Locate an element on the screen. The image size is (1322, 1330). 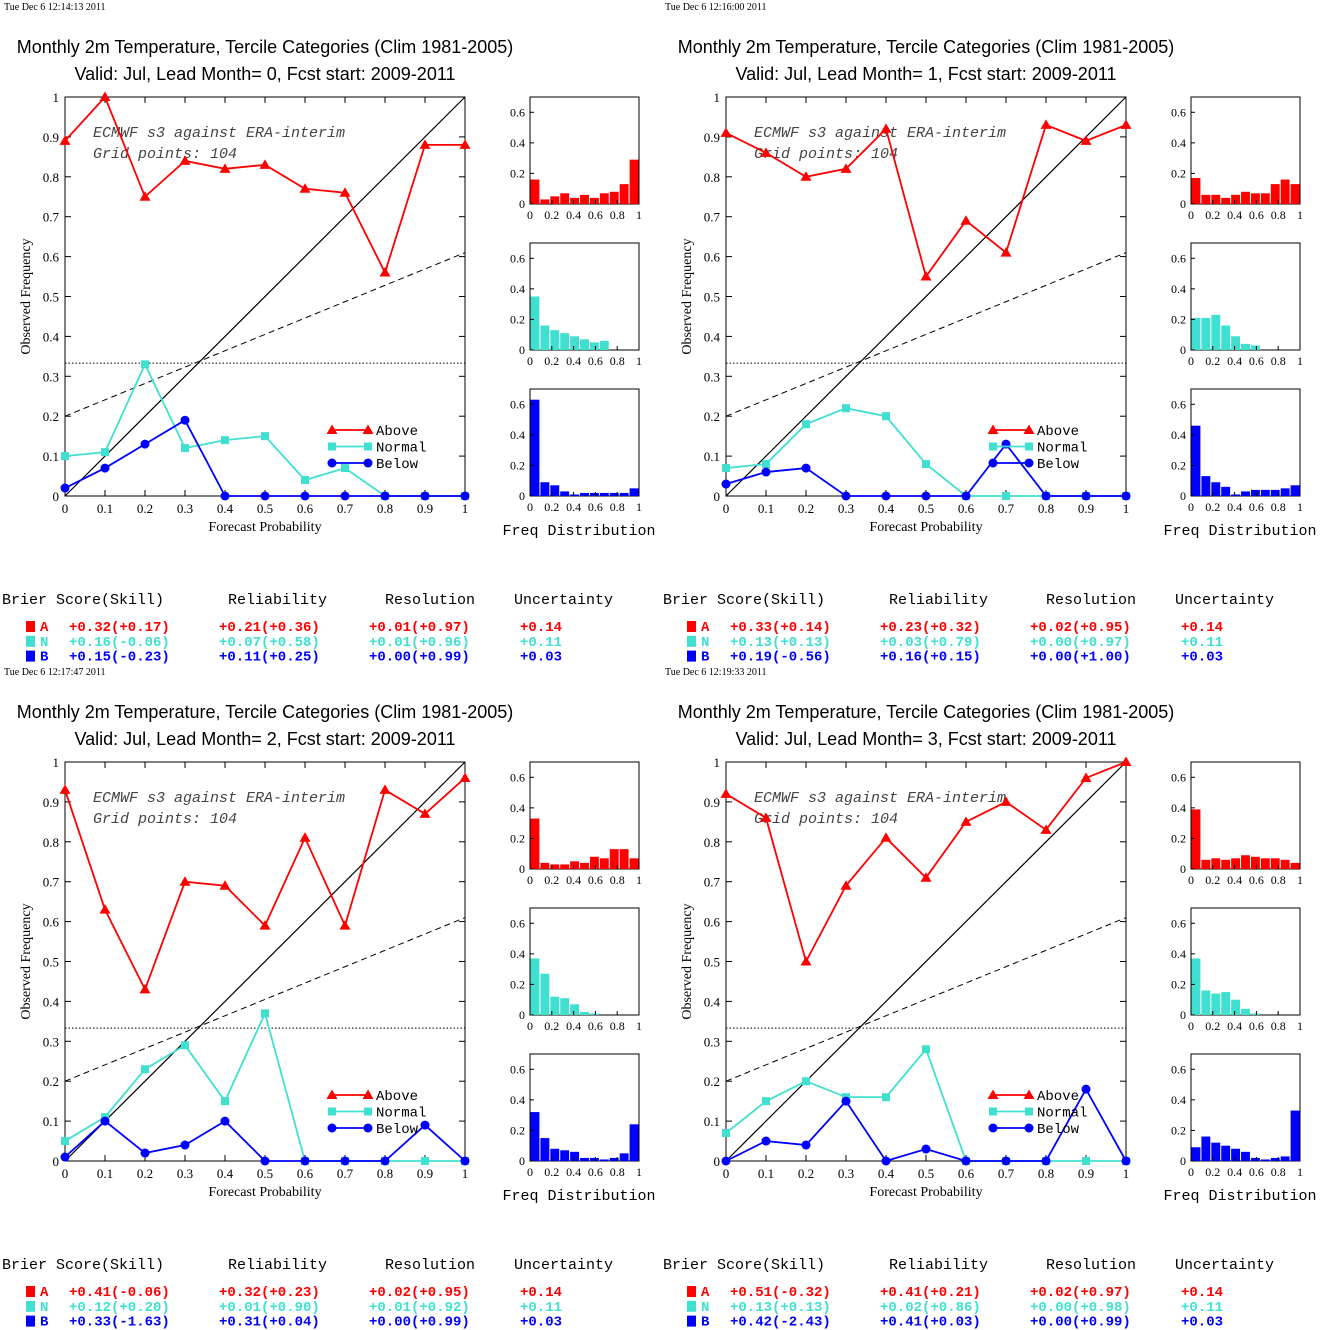
x-tick-label: 0.5 is located at coordinates (926, 508).